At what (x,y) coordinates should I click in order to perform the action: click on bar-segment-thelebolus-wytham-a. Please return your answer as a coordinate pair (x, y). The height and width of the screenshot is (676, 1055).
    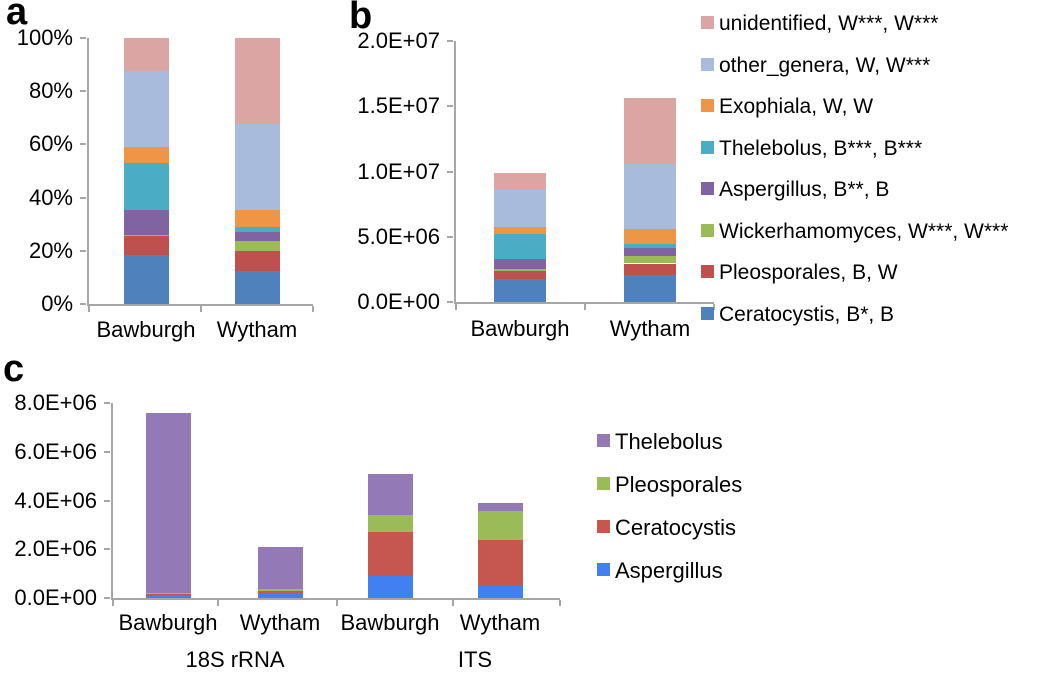
    Looking at the image, I should click on (257, 229).